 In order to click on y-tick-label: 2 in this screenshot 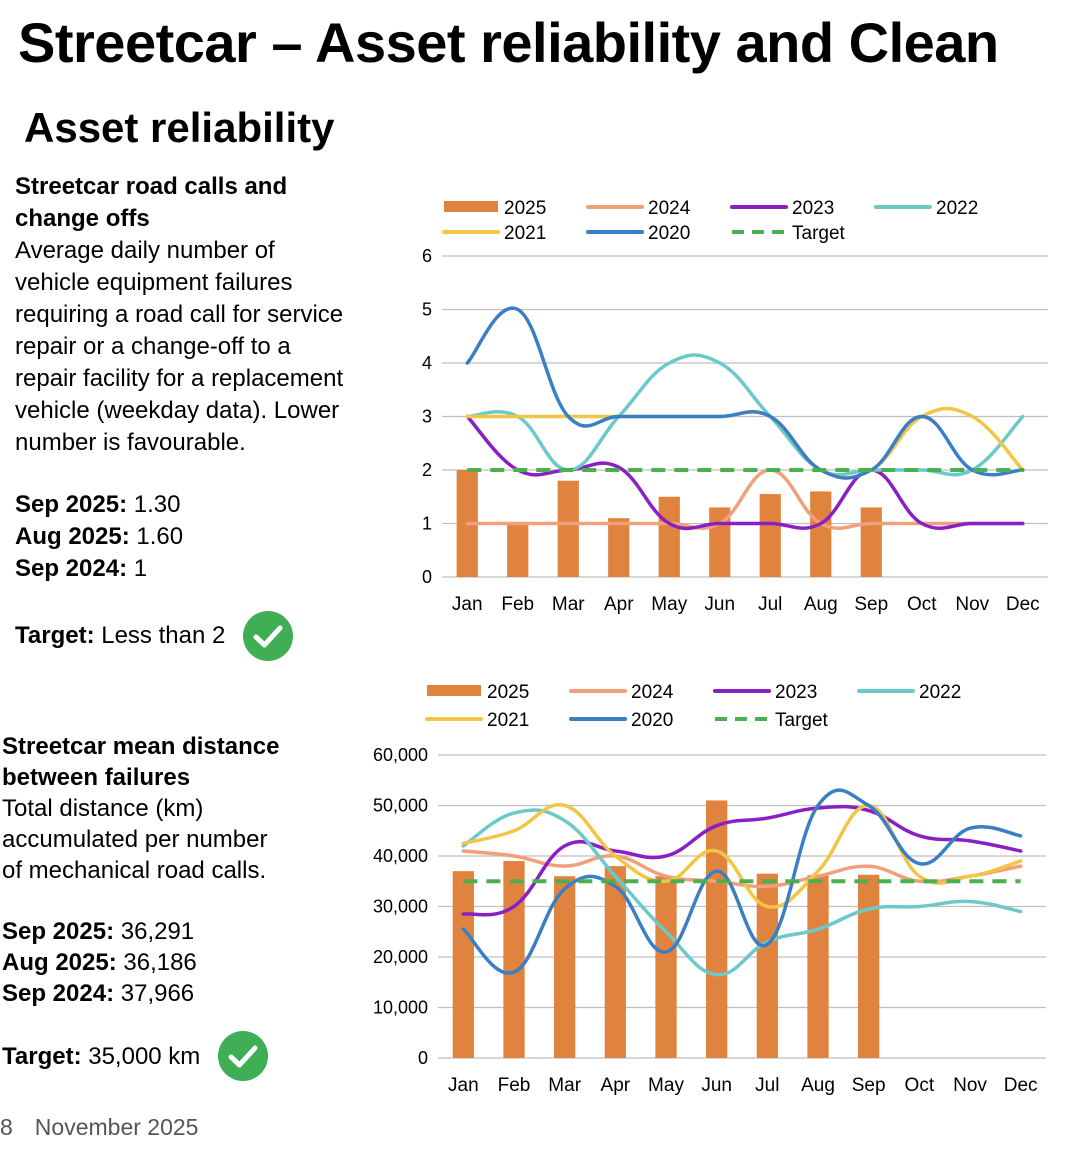, I will do `click(427, 470)`.